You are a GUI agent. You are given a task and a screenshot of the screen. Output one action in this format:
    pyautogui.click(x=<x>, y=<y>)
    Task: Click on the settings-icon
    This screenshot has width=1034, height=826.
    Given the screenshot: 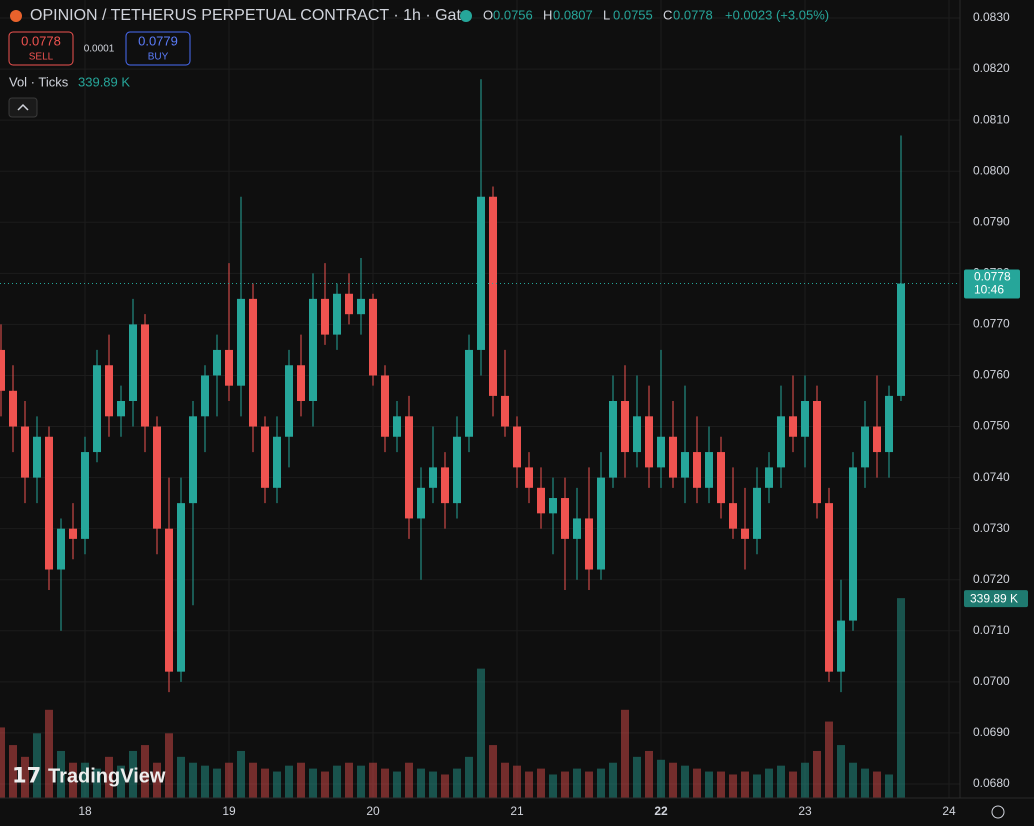 What is the action you would take?
    pyautogui.click(x=998, y=812)
    